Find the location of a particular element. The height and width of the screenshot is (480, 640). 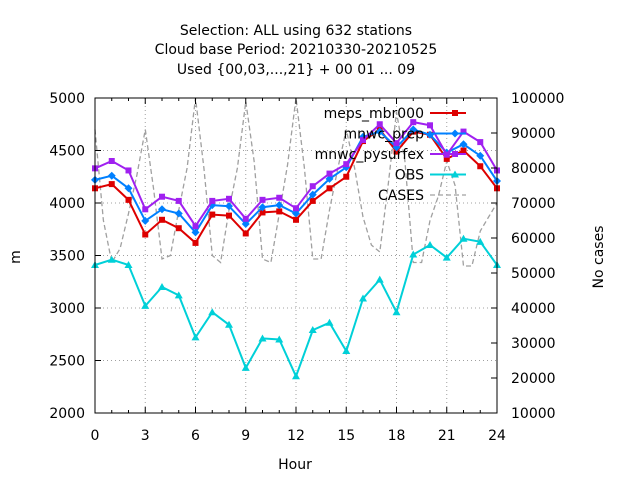

y2-tick-label: 10000 is located at coordinates (533, 414).